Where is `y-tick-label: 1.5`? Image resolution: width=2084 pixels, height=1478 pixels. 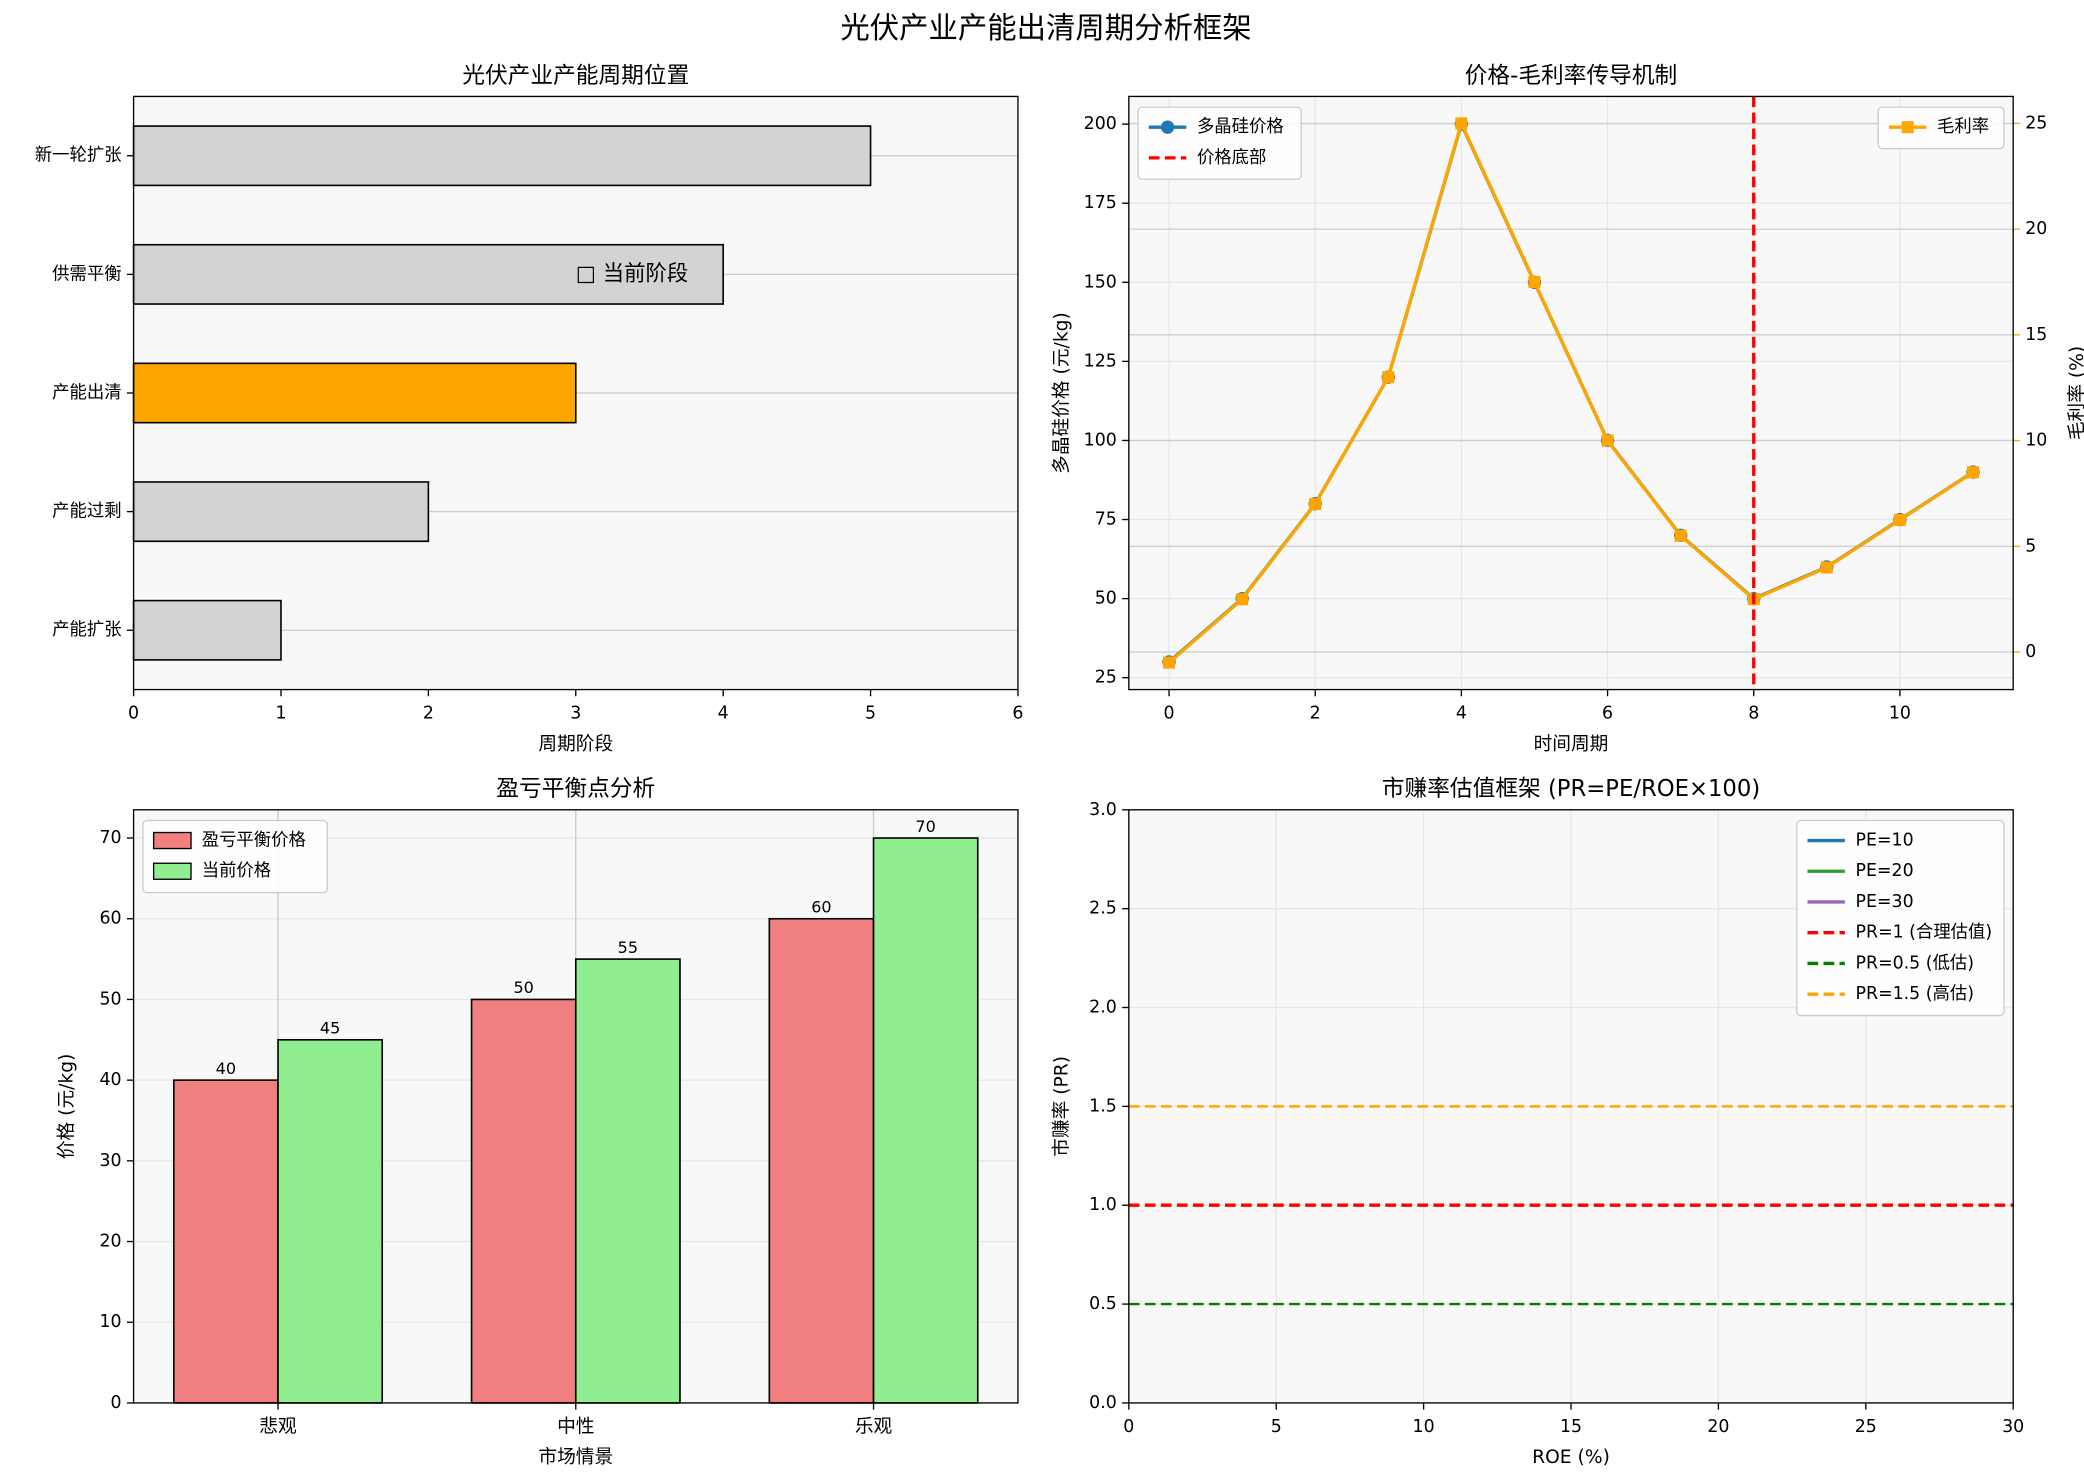 y-tick-label: 1.5 is located at coordinates (1103, 1106).